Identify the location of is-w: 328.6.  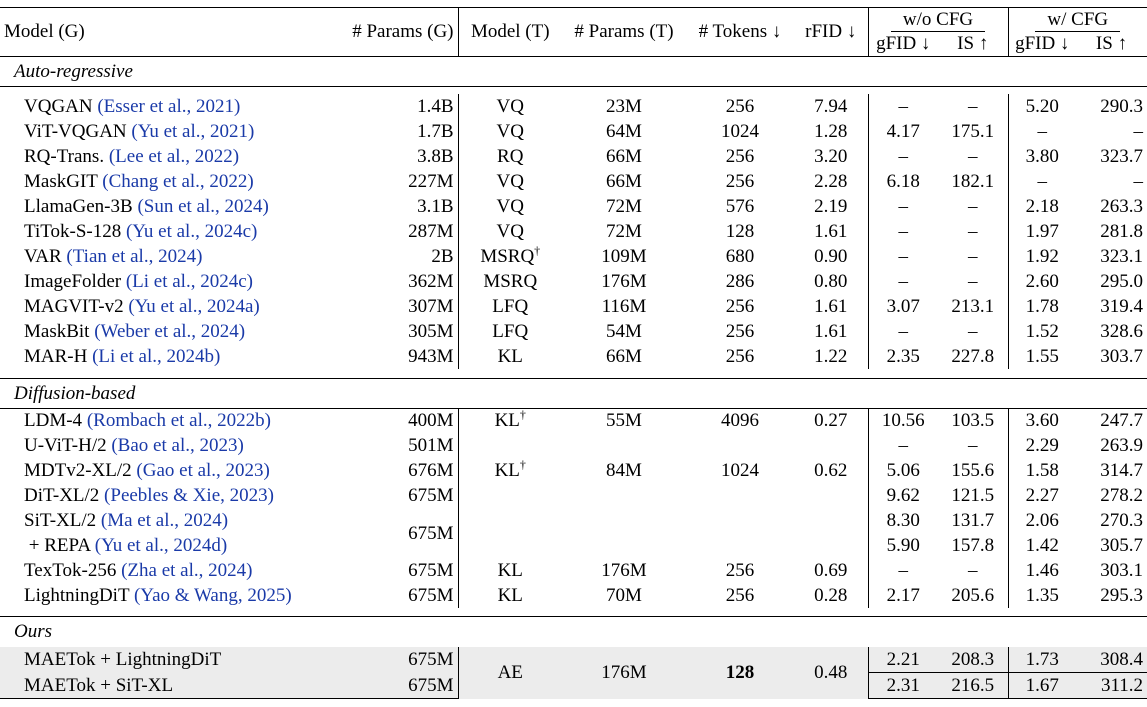
(1121, 331).